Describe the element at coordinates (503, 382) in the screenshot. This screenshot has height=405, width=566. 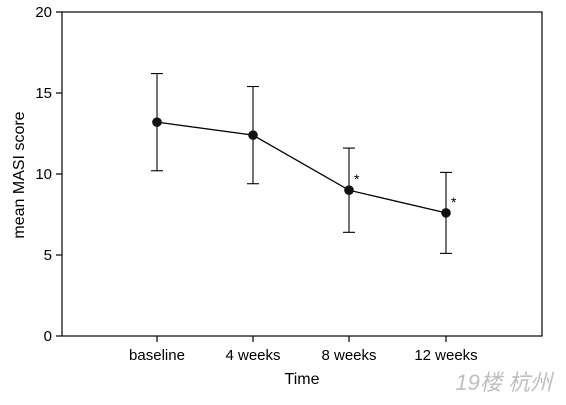
I see `watermark: 19楼 杭州` at that location.